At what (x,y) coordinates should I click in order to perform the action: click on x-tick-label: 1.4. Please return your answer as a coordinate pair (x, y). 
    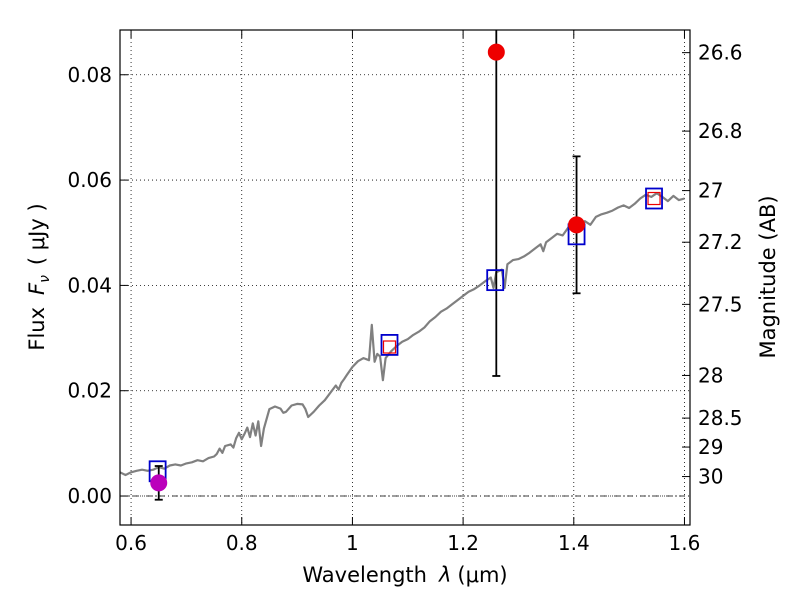
    Looking at the image, I should click on (574, 543).